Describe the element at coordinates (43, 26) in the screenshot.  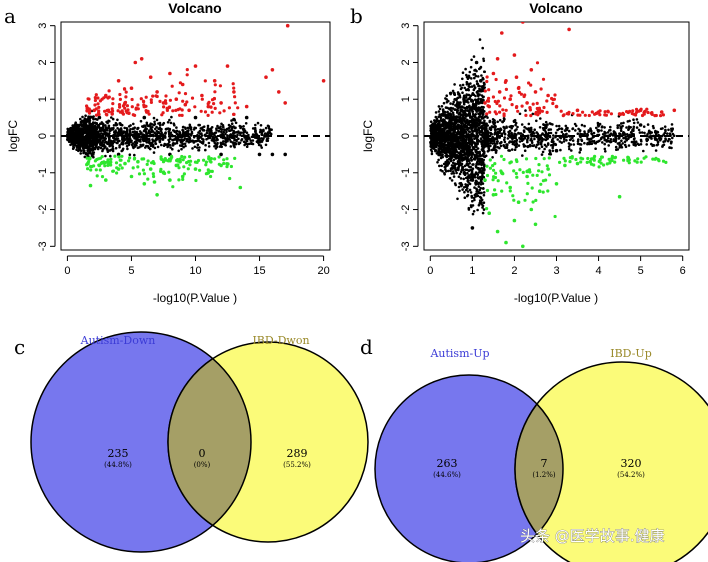
I see `y-tick-label: 3` at that location.